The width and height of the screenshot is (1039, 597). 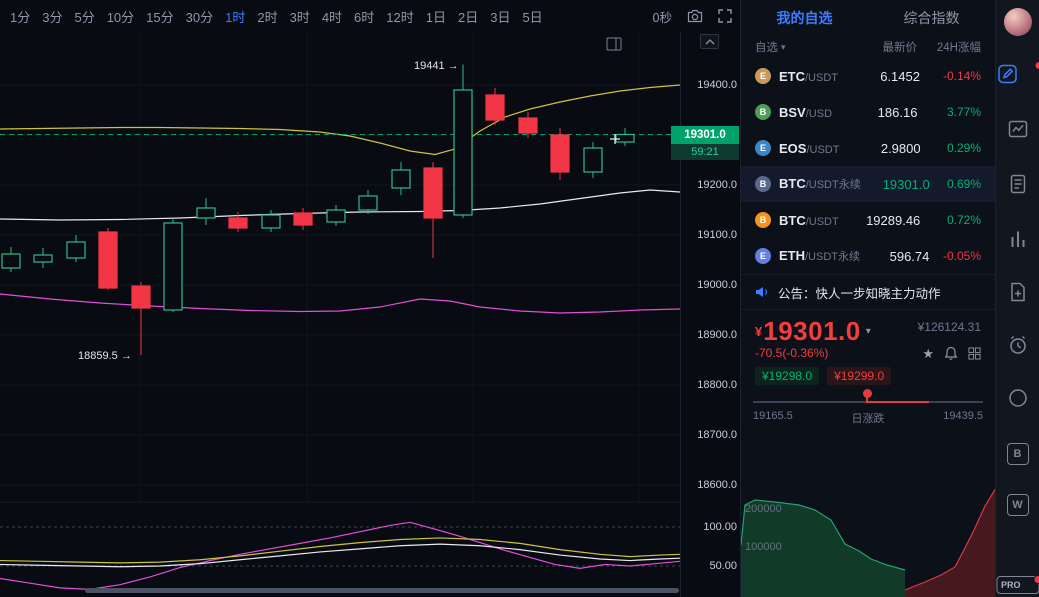 What do you see at coordinates (435, 17) in the screenshot?
I see `timeframe-1日: 1日` at bounding box center [435, 17].